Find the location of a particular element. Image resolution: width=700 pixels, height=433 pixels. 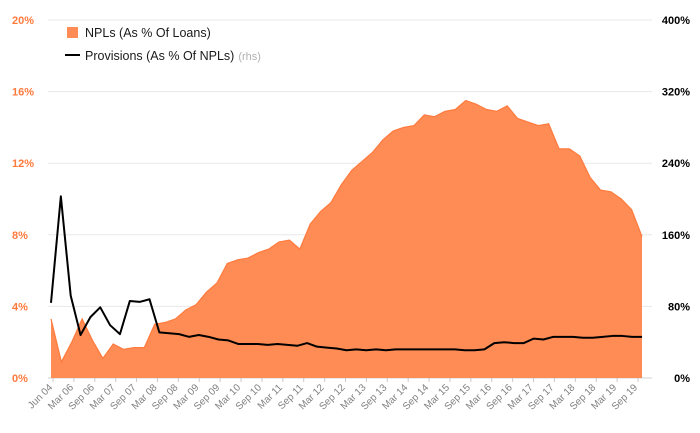

y-left-tick-label: 12% is located at coordinates (23, 164).